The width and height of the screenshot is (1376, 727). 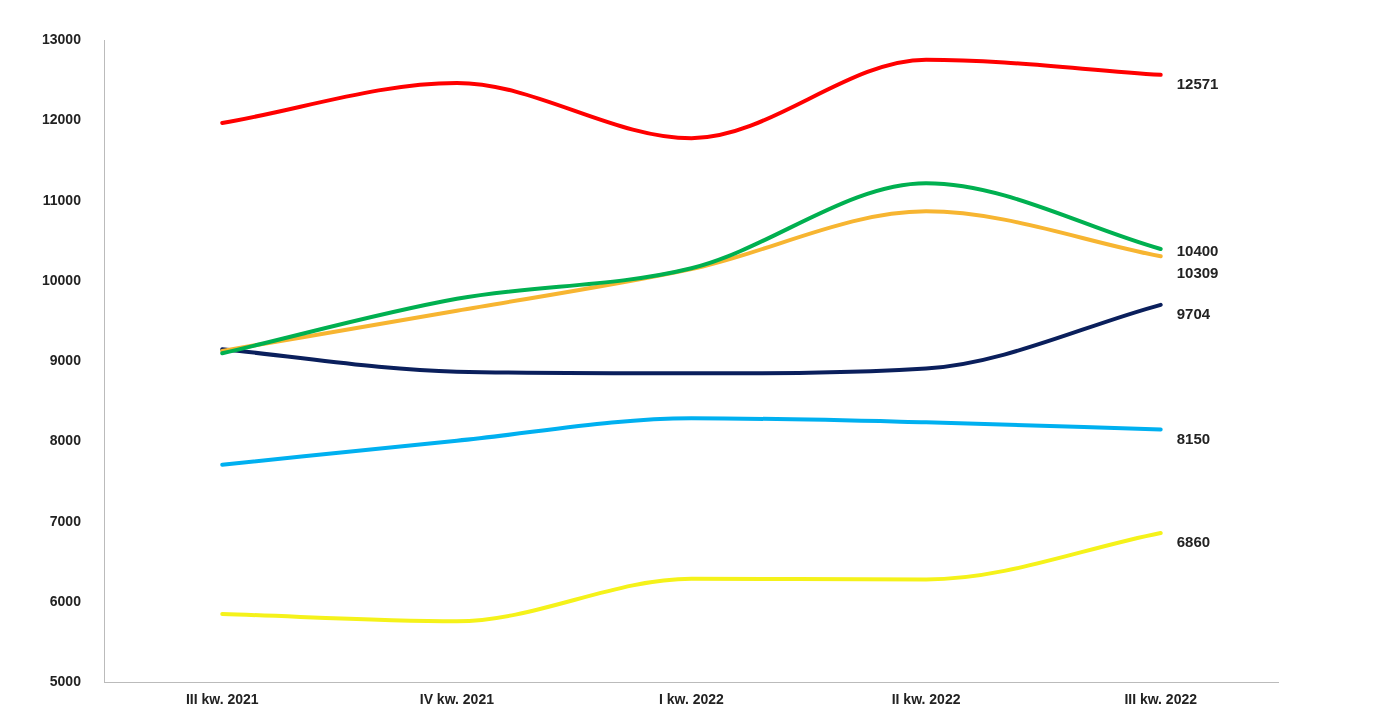 What do you see at coordinates (692, 699) in the screenshot?
I see `x-tick-label: I kw. 2022` at bounding box center [692, 699].